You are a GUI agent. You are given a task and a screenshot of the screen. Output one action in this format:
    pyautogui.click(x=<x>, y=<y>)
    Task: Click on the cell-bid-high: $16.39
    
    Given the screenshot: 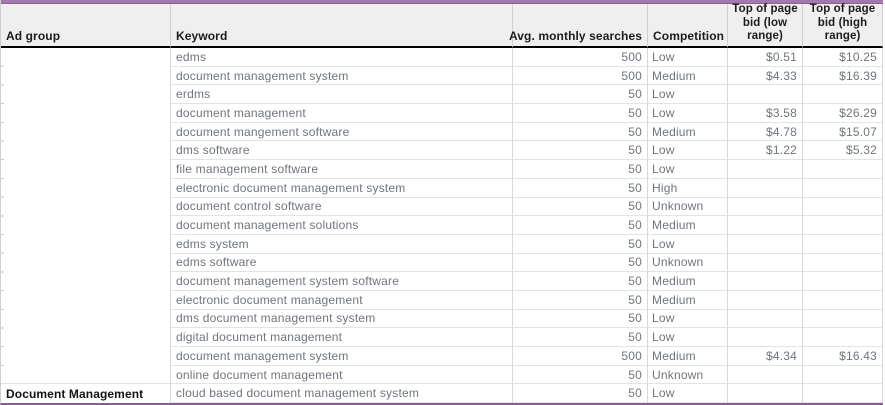 What is the action you would take?
    pyautogui.click(x=843, y=76)
    